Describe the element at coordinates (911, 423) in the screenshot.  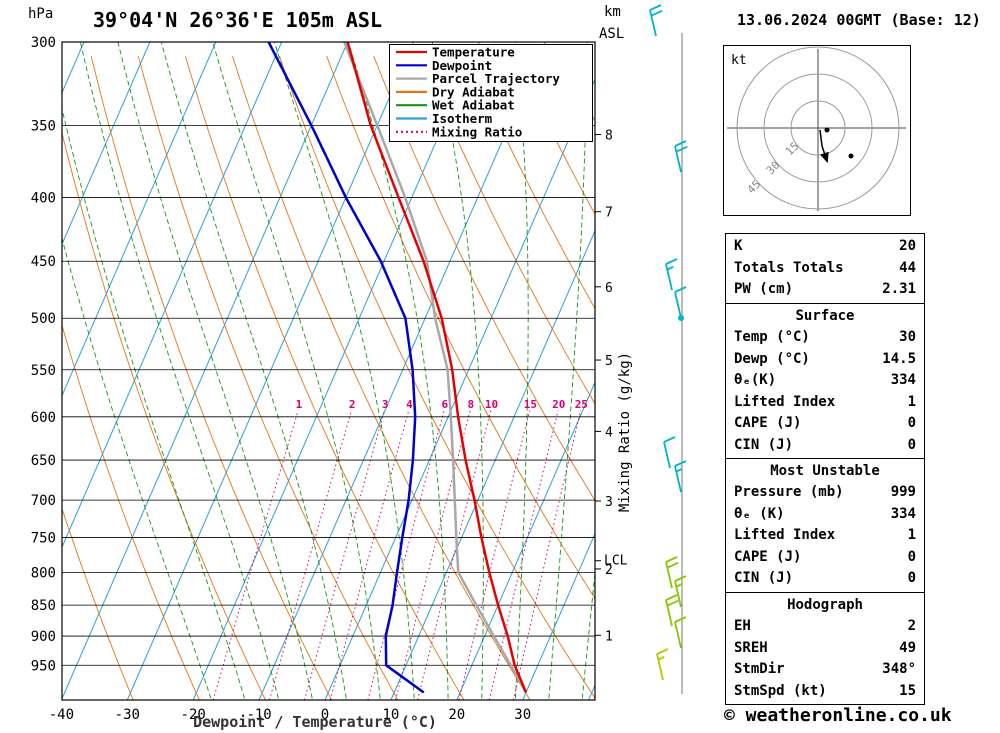
I see `table-row-value: 0` at that location.